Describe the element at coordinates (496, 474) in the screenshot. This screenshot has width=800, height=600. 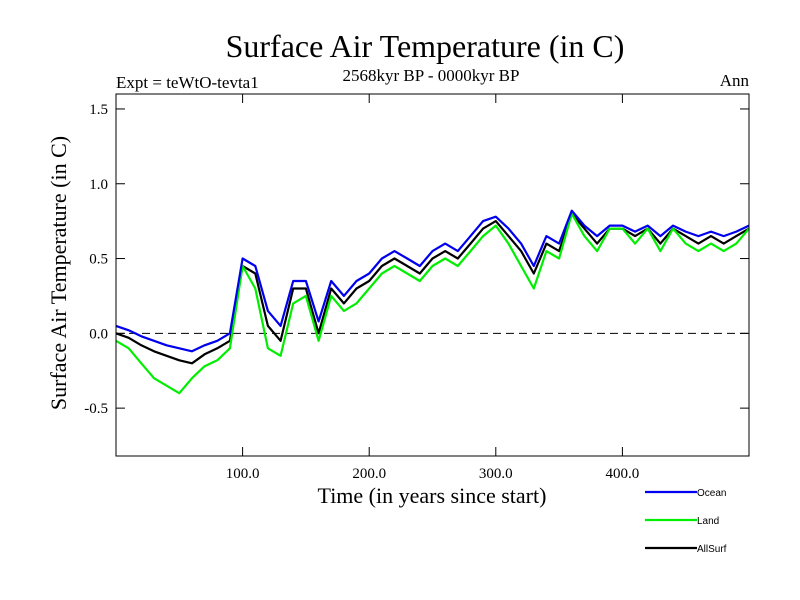
I see `x-tick-label: 300.0` at that location.